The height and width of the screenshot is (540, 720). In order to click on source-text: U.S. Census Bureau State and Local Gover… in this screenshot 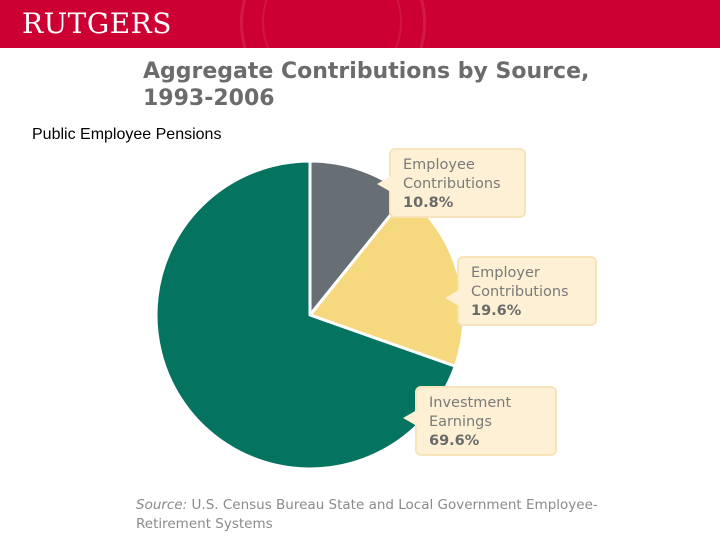, I will do `click(367, 514)`.